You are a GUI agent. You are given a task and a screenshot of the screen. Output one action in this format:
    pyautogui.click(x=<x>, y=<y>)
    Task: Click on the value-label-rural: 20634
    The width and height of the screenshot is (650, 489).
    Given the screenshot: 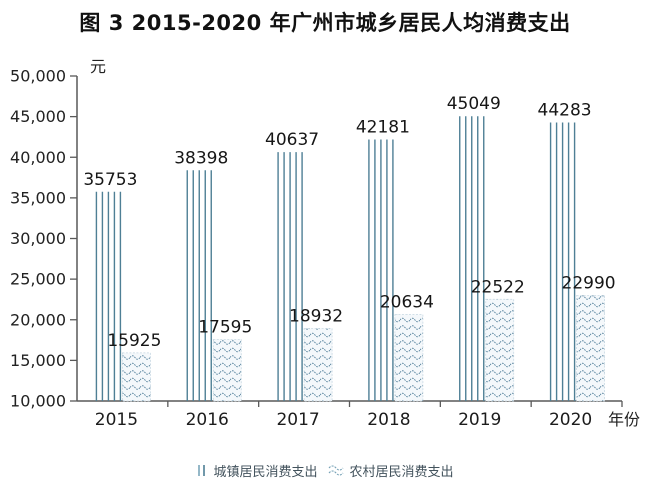 What is the action you would take?
    pyautogui.click(x=407, y=303)
    